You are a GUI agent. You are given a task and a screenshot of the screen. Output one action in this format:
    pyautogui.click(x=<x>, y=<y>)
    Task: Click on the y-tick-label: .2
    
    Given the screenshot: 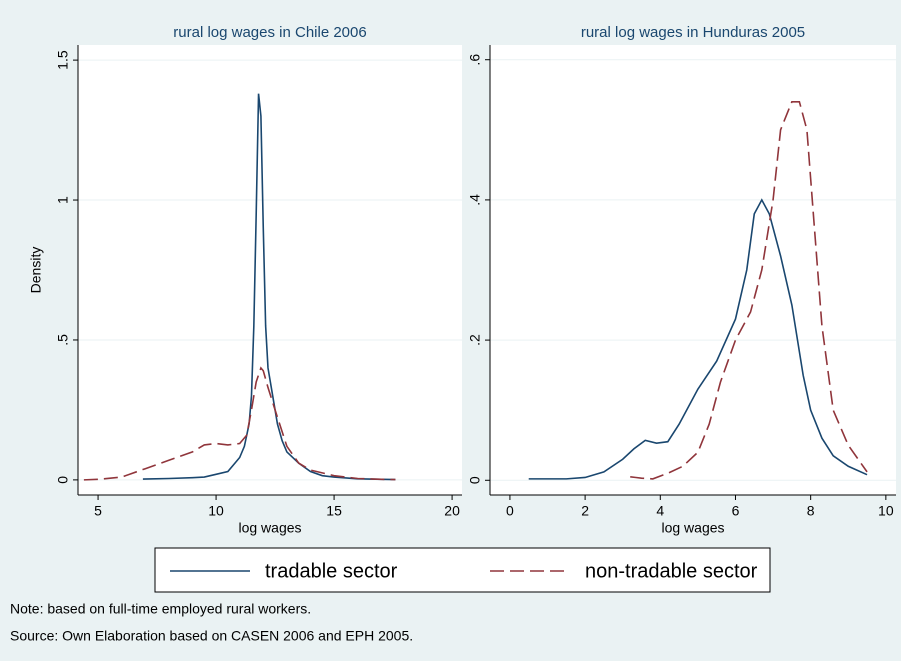 What is the action you would take?
    pyautogui.click(x=475, y=340)
    